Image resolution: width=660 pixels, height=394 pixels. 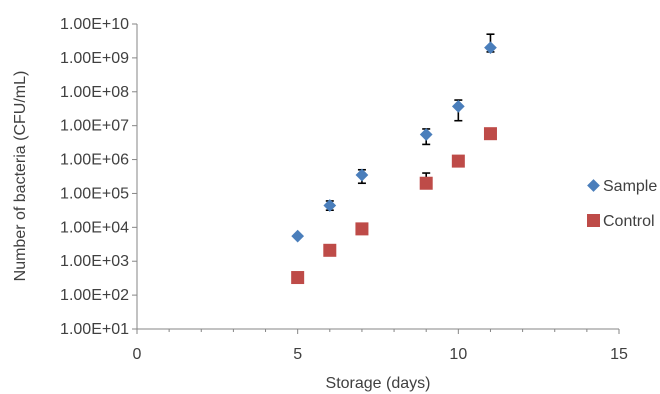 What do you see at coordinates (94, 58) in the screenshot?
I see `y-tick-label: 1.00E+09` at bounding box center [94, 58].